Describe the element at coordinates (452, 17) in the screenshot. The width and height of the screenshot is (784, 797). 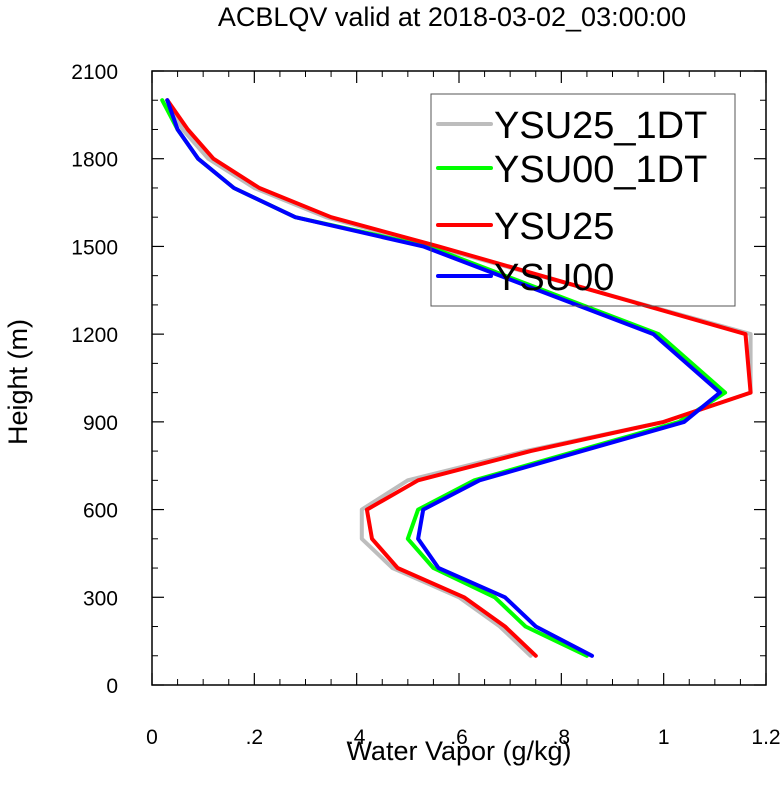
I see `chart-title: ACBLQV valid at 2018-03-02_03:00:00` at that location.